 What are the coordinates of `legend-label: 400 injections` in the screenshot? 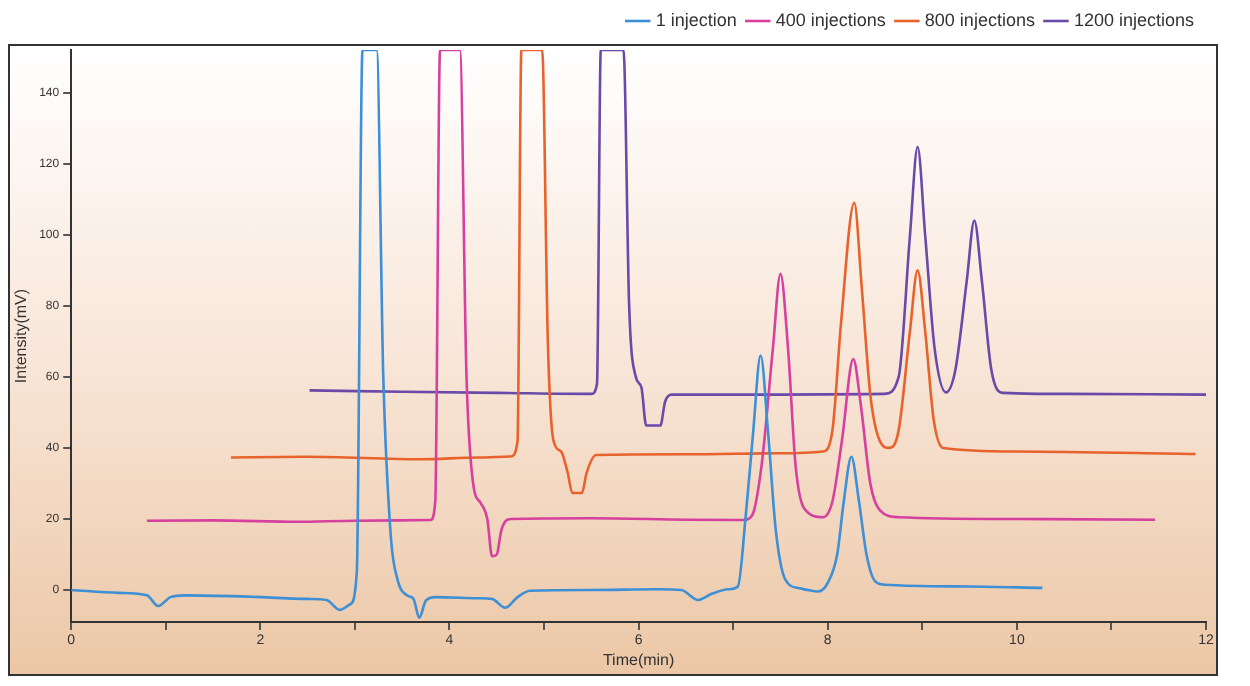 It's located at (831, 19).